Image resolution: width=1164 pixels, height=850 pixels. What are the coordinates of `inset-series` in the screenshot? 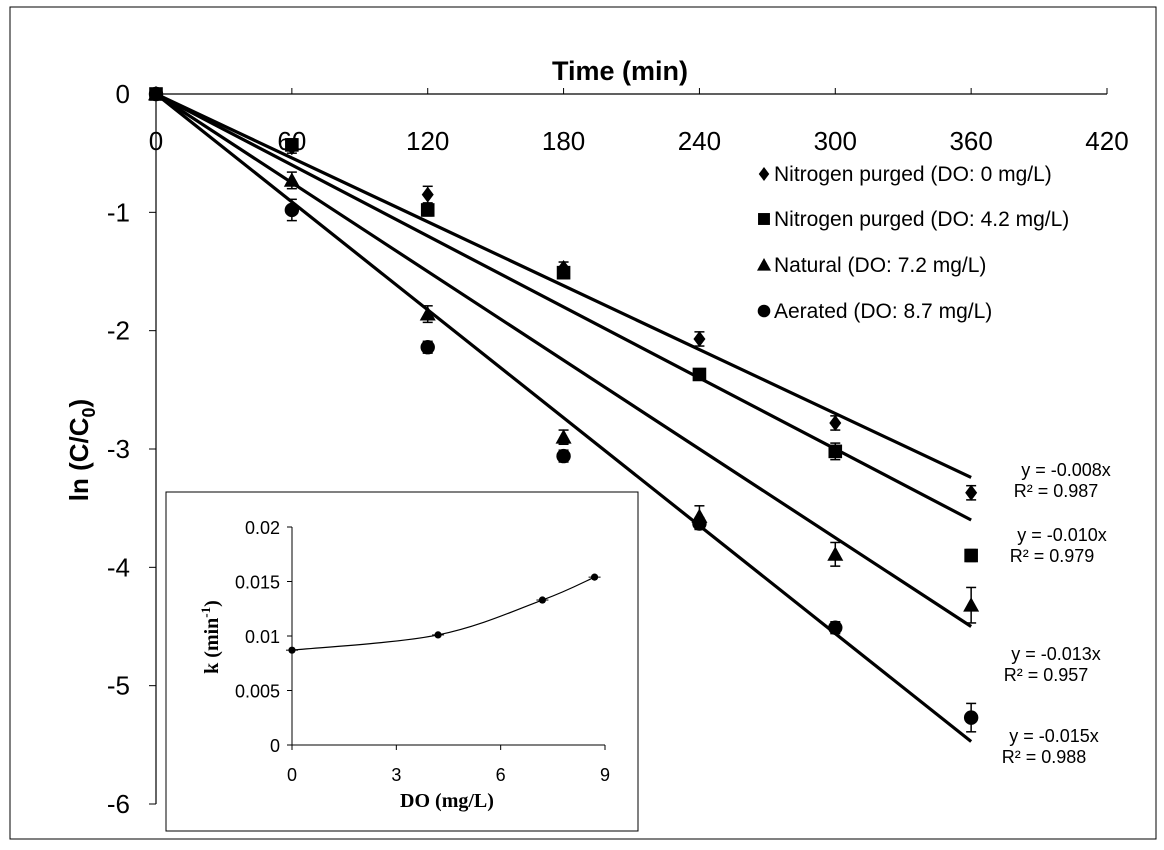 It's located at (443, 613).